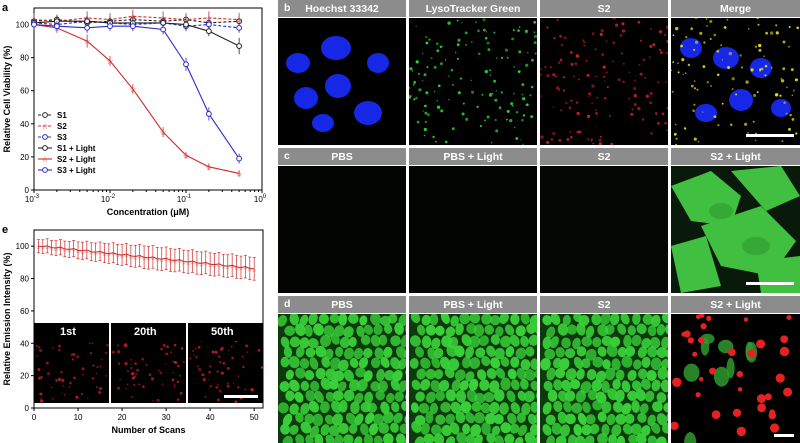  Describe the element at coordinates (735, 304) in the screenshot. I see `panel-d-header-4: S2 + Light` at that location.